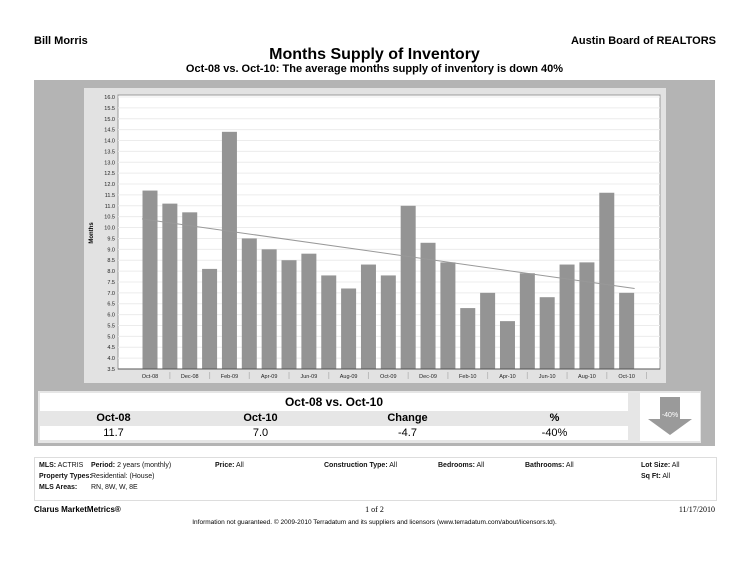 This screenshot has width=749, height=568. What do you see at coordinates (554, 418) in the screenshot?
I see `summary-header: %` at bounding box center [554, 418].